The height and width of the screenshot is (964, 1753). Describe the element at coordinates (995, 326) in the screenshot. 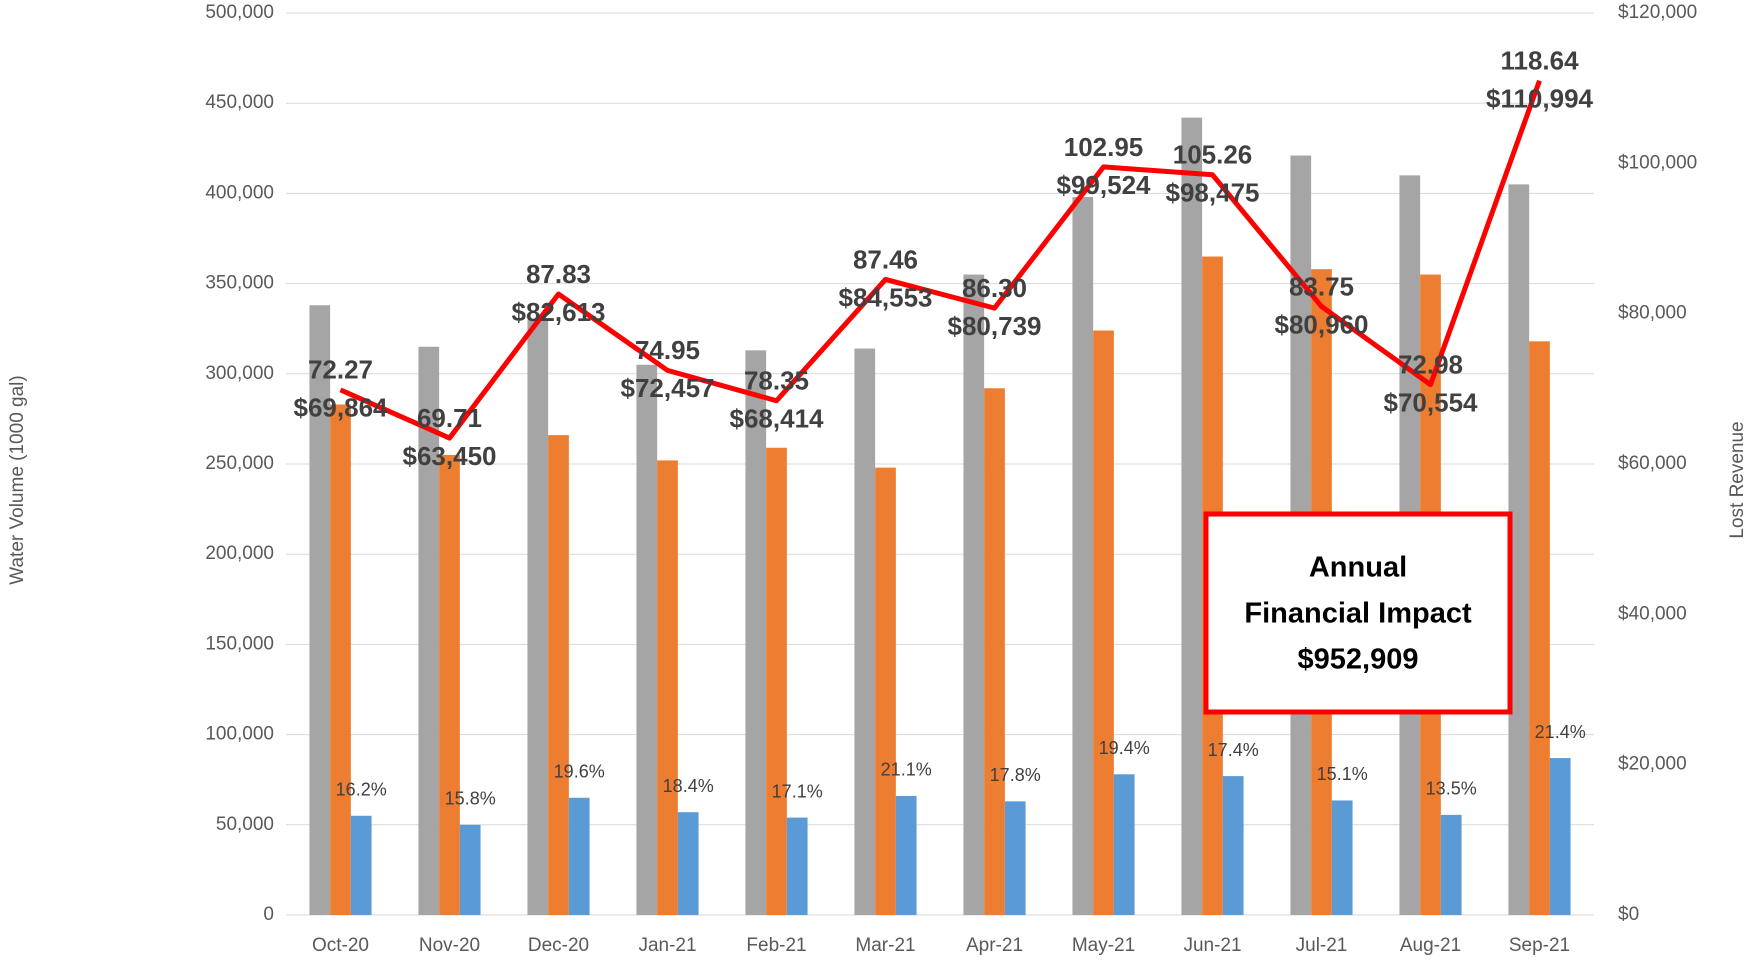

I see `value-label: $80,739` at that location.